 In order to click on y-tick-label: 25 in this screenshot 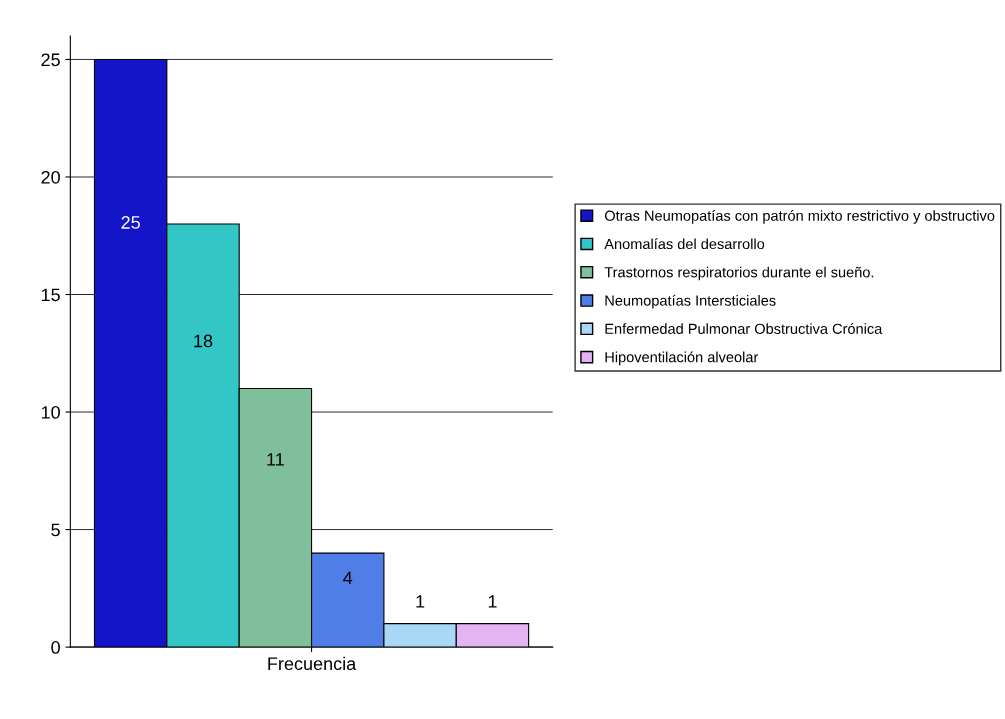, I will do `click(50, 60)`.